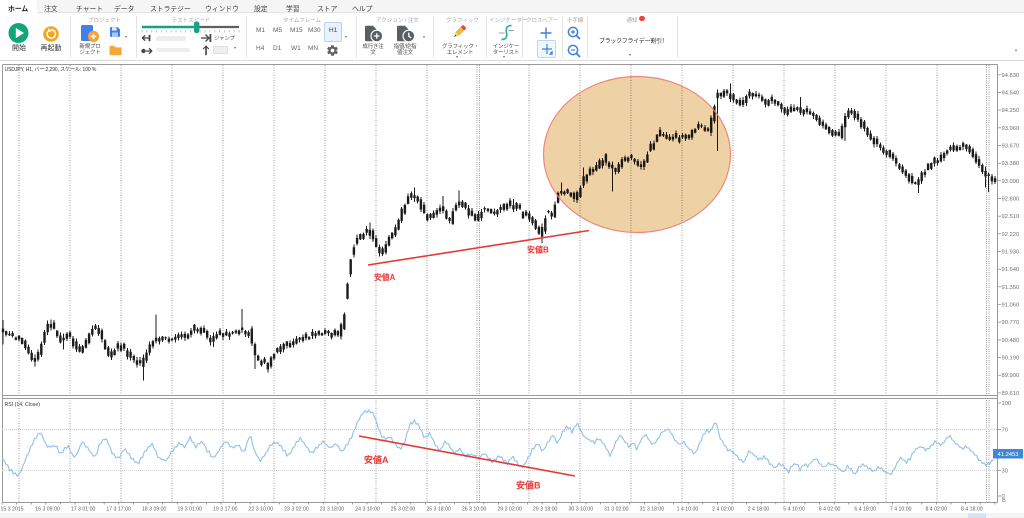  What do you see at coordinates (1011, 129) in the screenshot?
I see `svg-text: 93.960` at bounding box center [1011, 129].